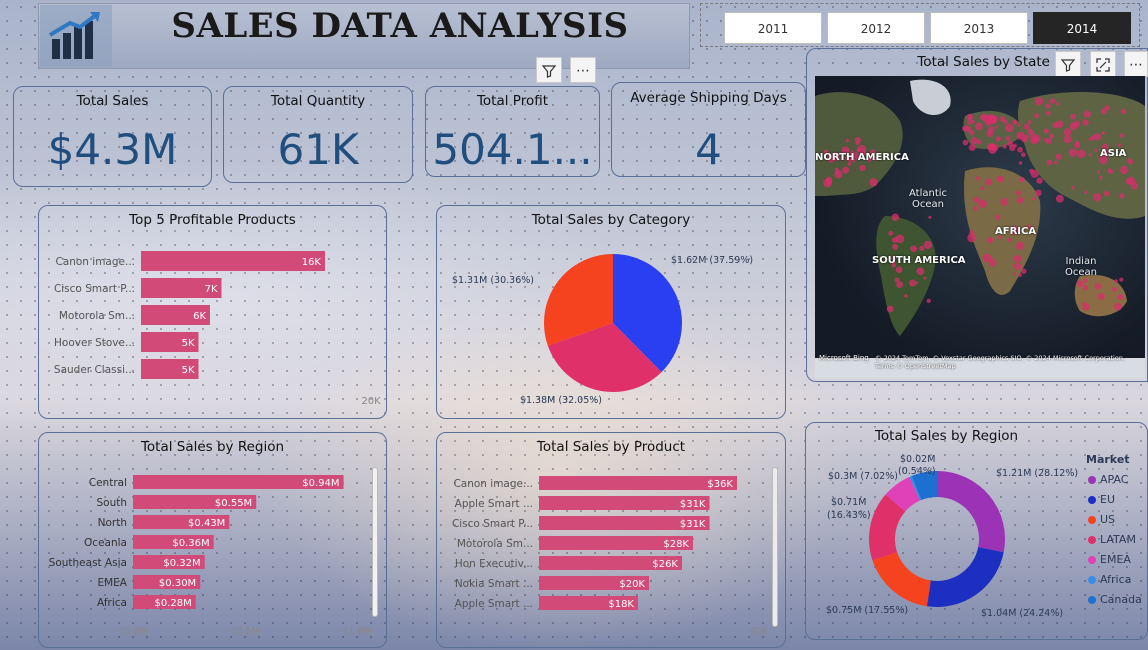 This screenshot has height=650, width=1148. I want to click on focus-mode-icon, so click(1103, 64).